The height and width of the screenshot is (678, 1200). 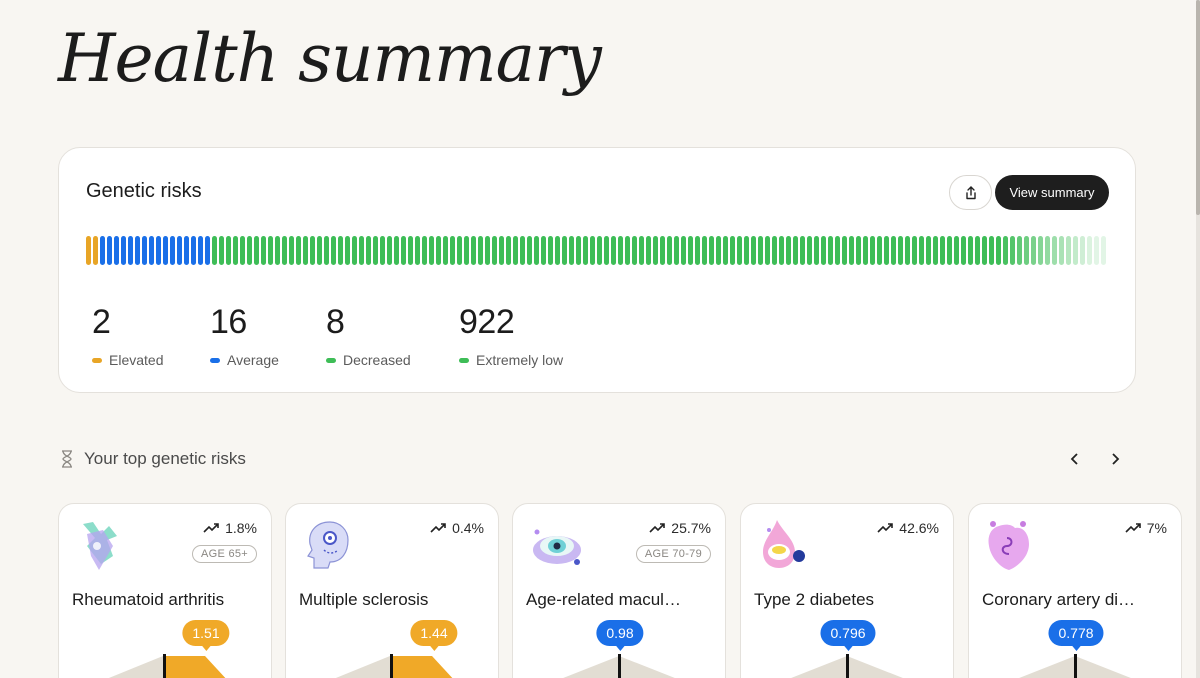 What do you see at coordinates (368, 335) in the screenshot?
I see `stat-decreased: 8 Decreased` at bounding box center [368, 335].